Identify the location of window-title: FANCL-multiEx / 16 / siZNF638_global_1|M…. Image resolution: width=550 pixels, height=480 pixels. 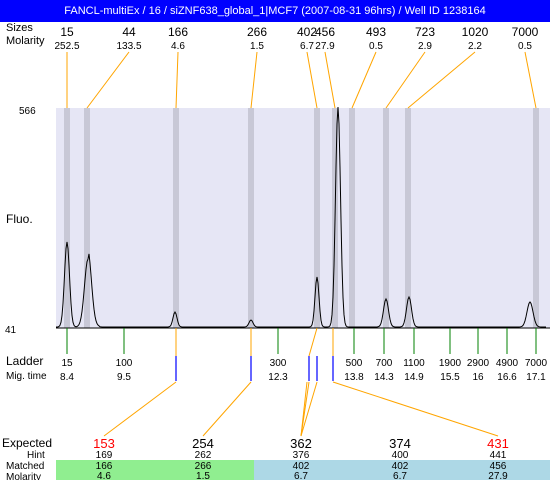
(275, 11).